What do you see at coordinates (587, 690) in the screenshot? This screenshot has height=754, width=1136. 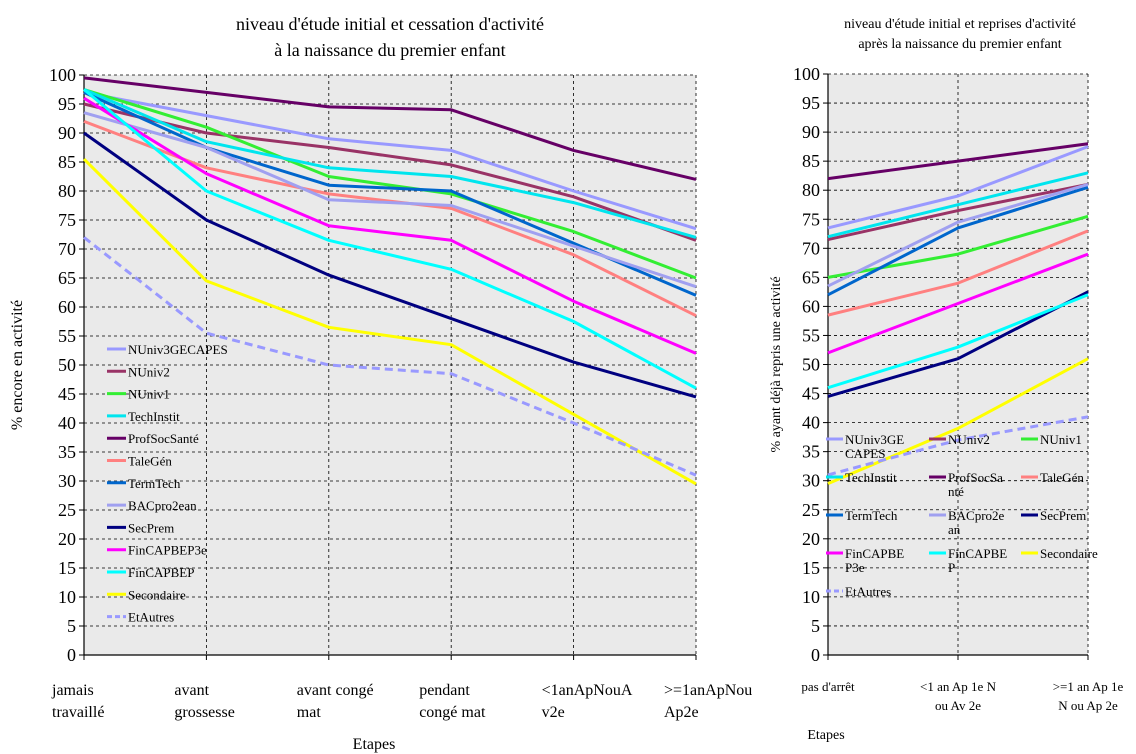 I see `x-tick-label: <1anApNouA` at bounding box center [587, 690].